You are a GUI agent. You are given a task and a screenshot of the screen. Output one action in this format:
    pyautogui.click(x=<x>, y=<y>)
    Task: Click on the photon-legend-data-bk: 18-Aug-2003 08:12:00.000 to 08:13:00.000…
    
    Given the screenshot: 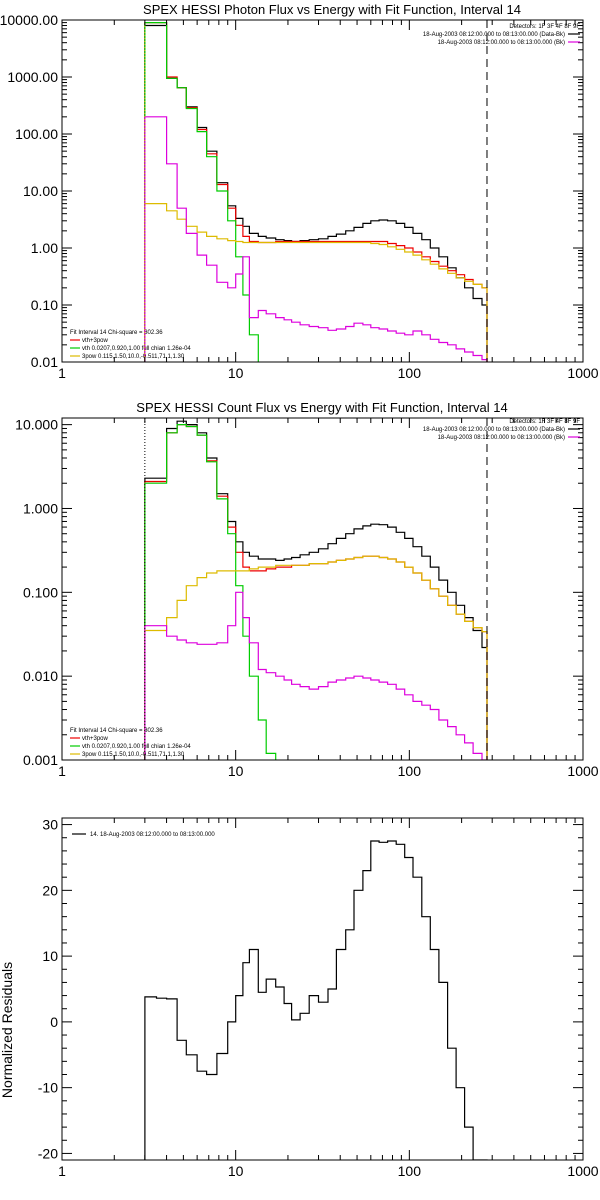 What is the action you would take?
    pyautogui.click(x=494, y=35)
    